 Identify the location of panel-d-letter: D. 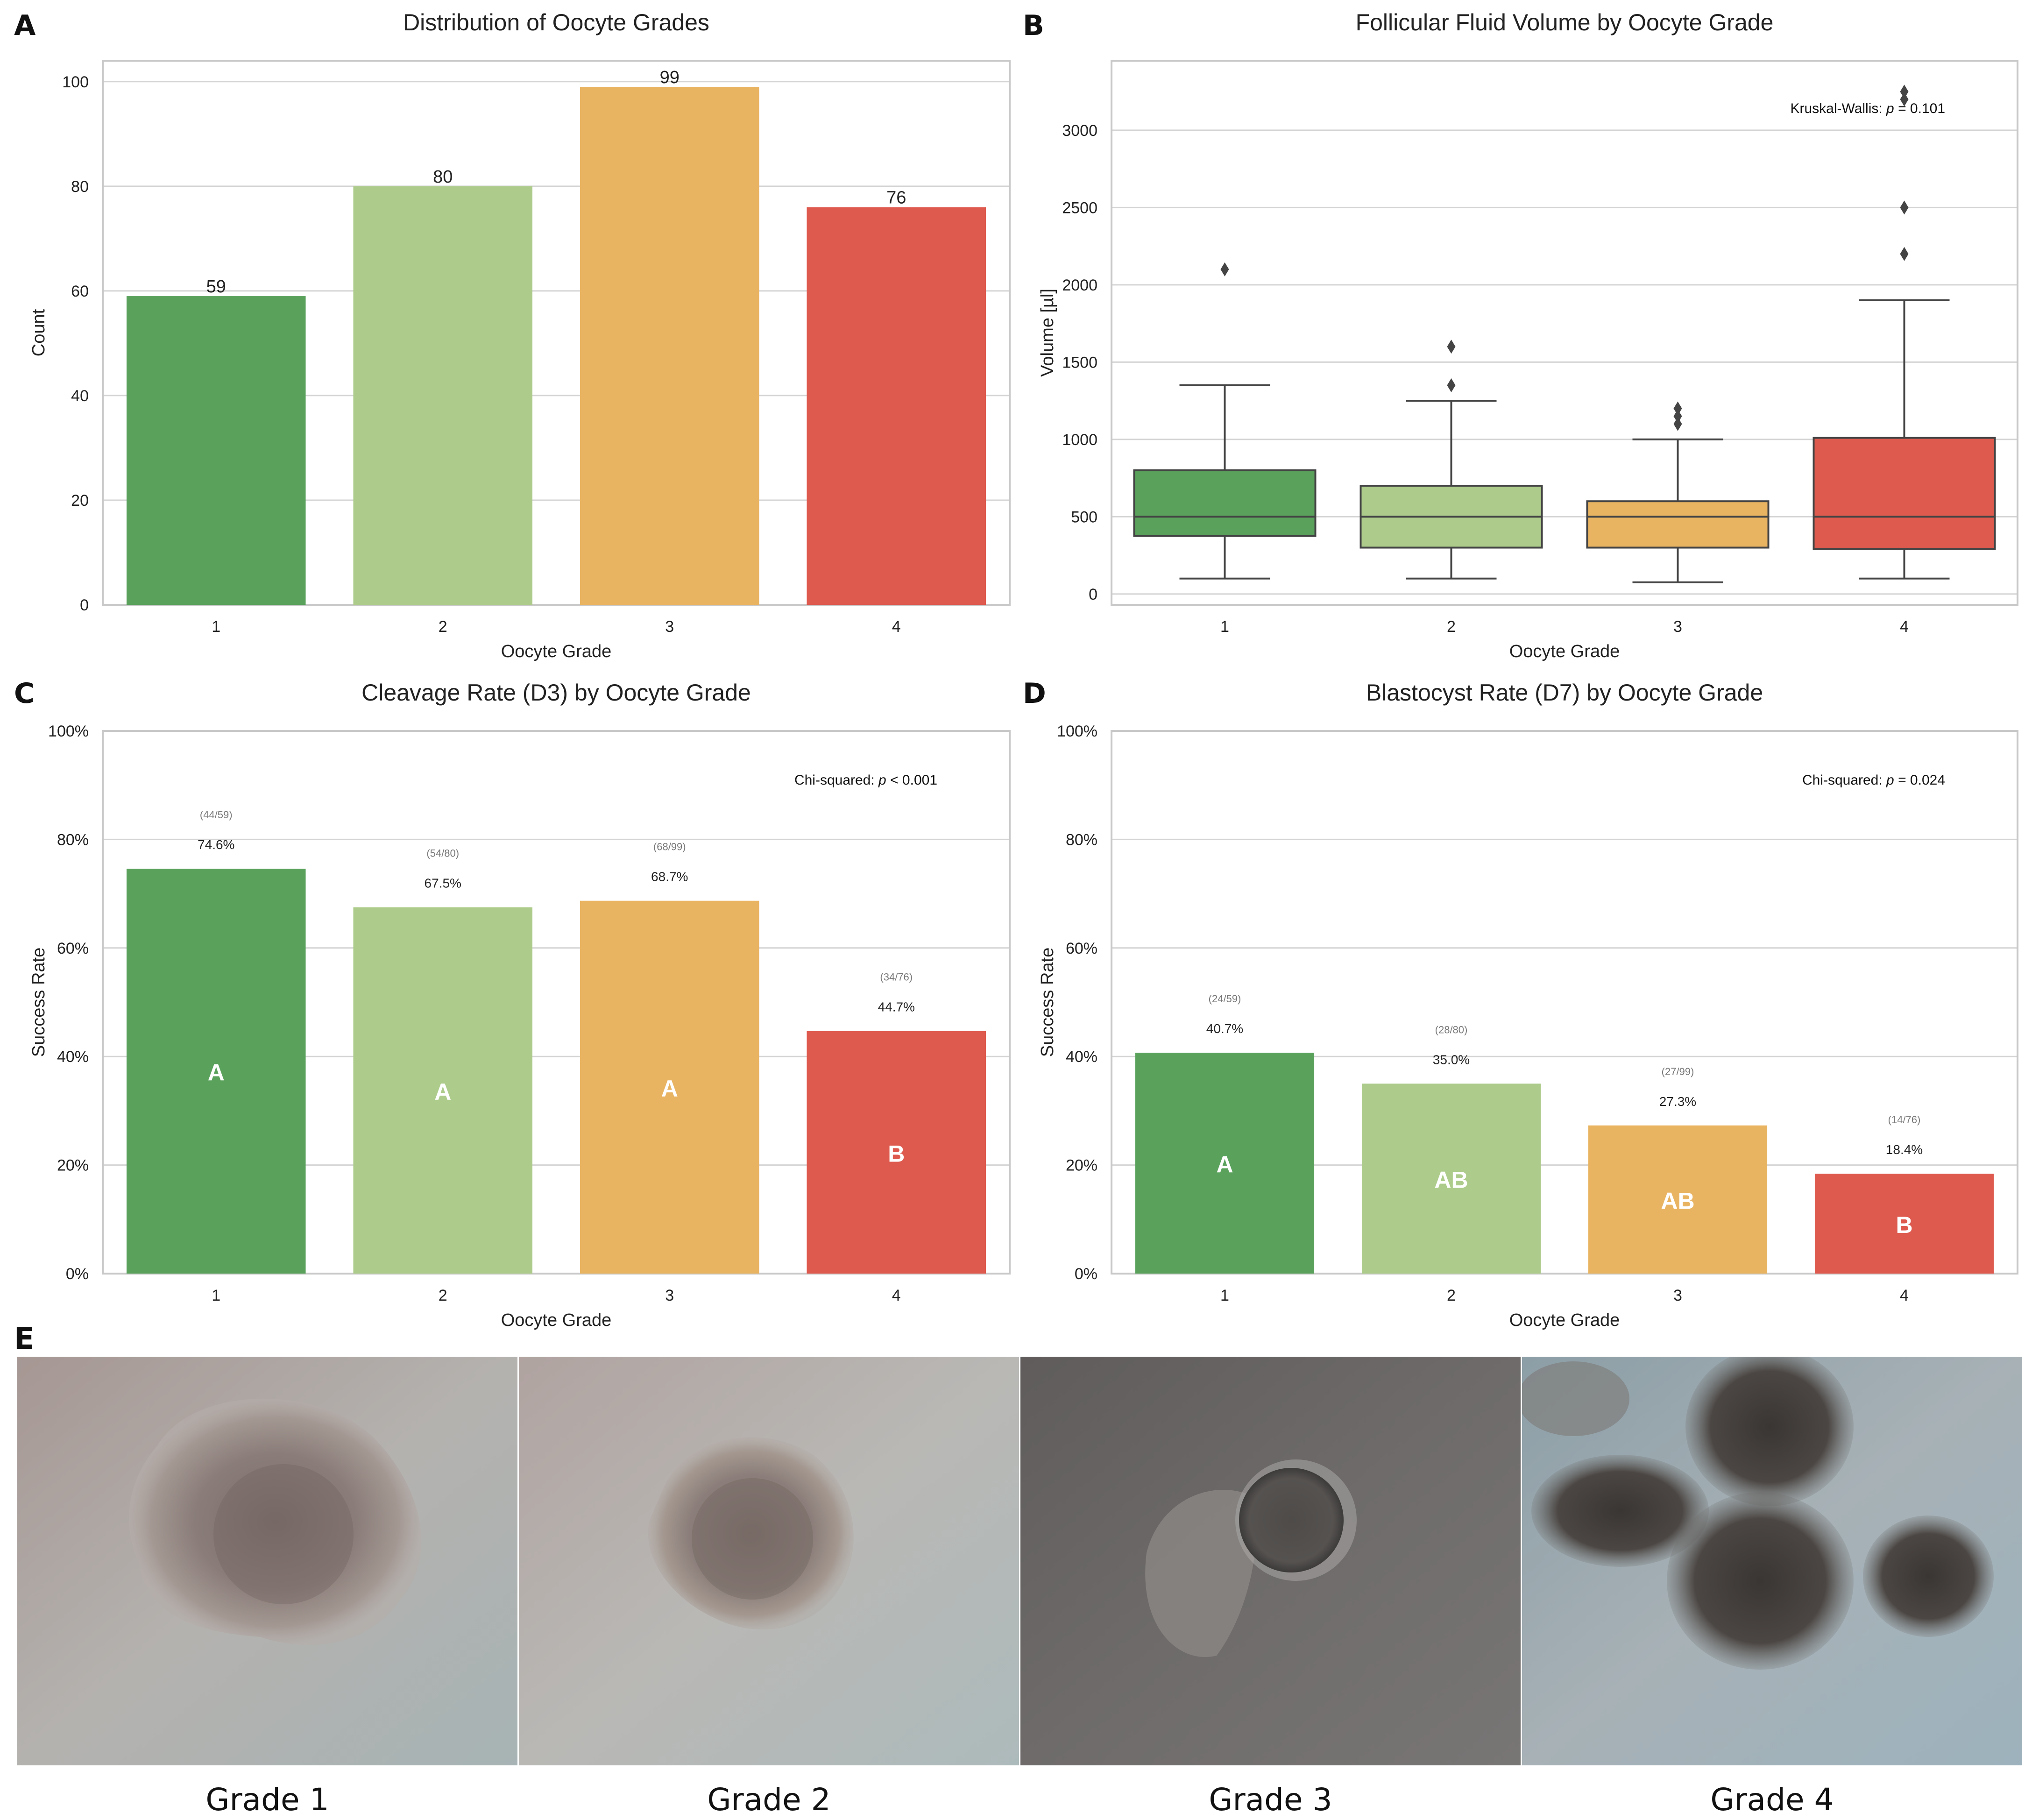
(1034, 693).